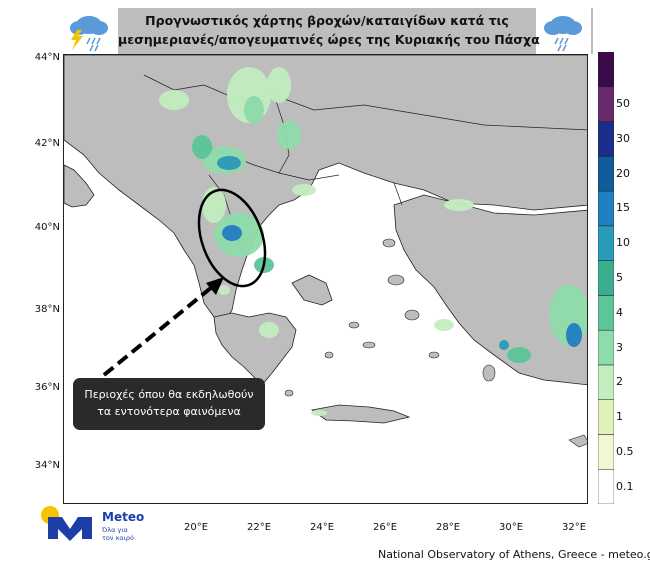 Image resolution: width=650 pixels, height=574 pixels. Describe the element at coordinates (47, 387) in the screenshot. I see `lat-label-36: 36°N` at that location.